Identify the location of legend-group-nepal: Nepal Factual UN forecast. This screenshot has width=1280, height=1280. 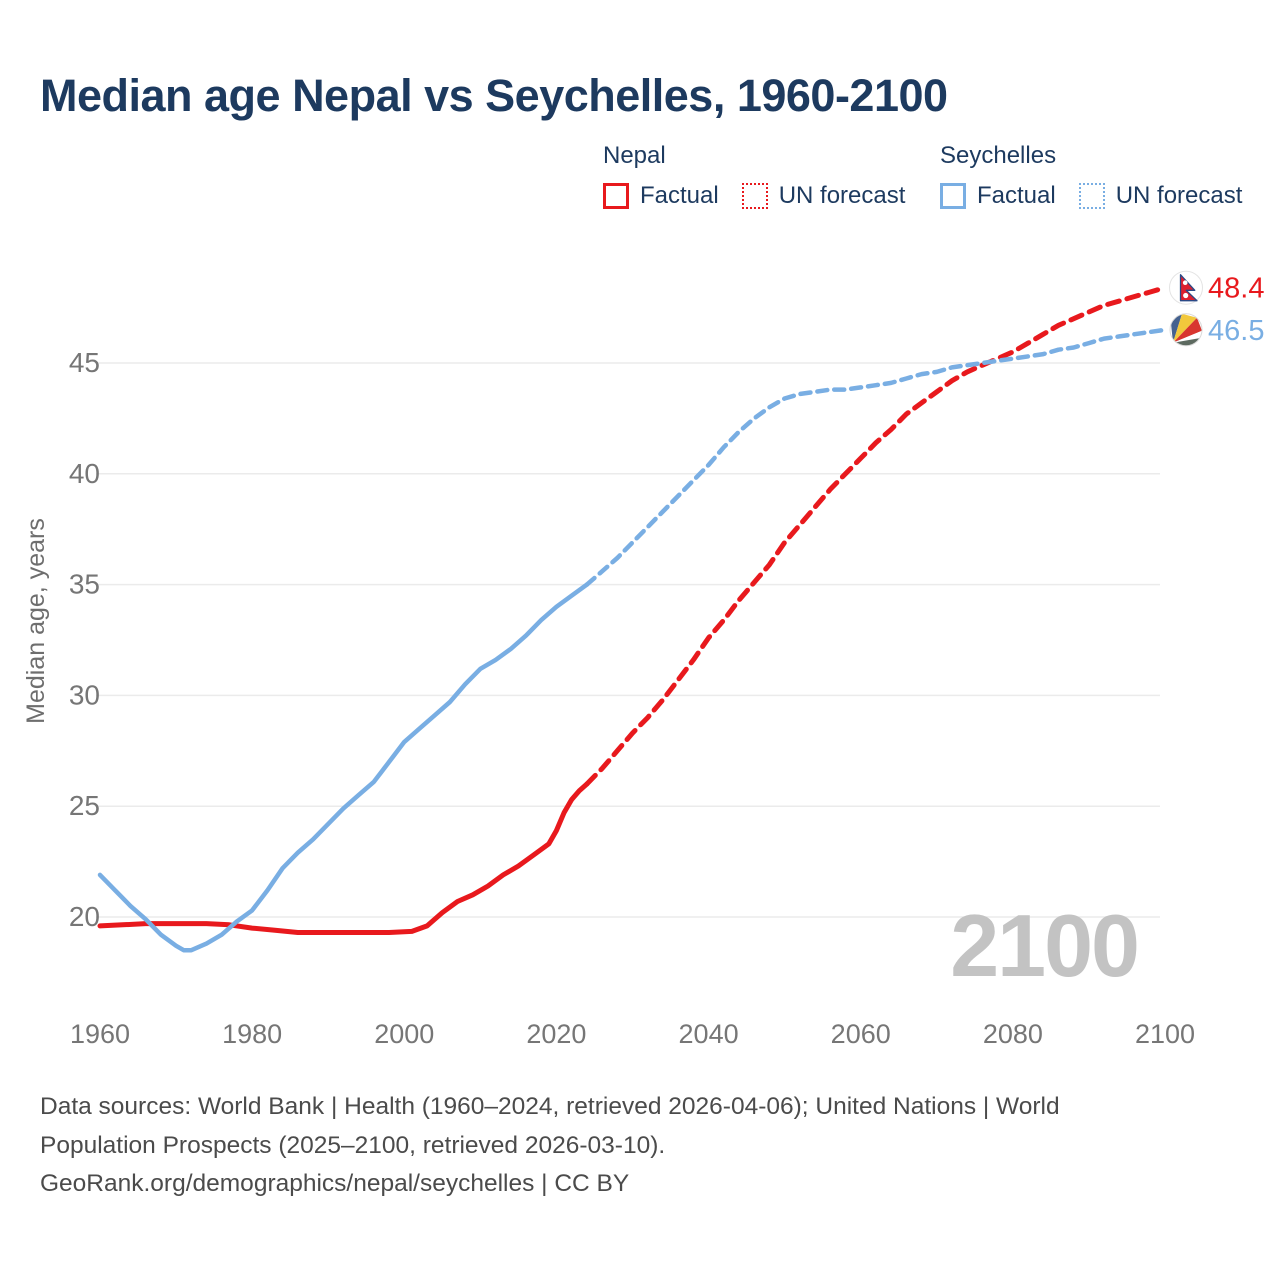
(760, 176).